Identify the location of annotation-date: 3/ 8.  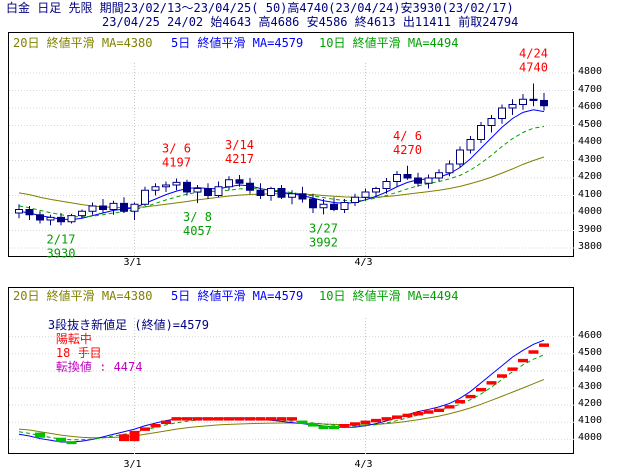
(197, 217).